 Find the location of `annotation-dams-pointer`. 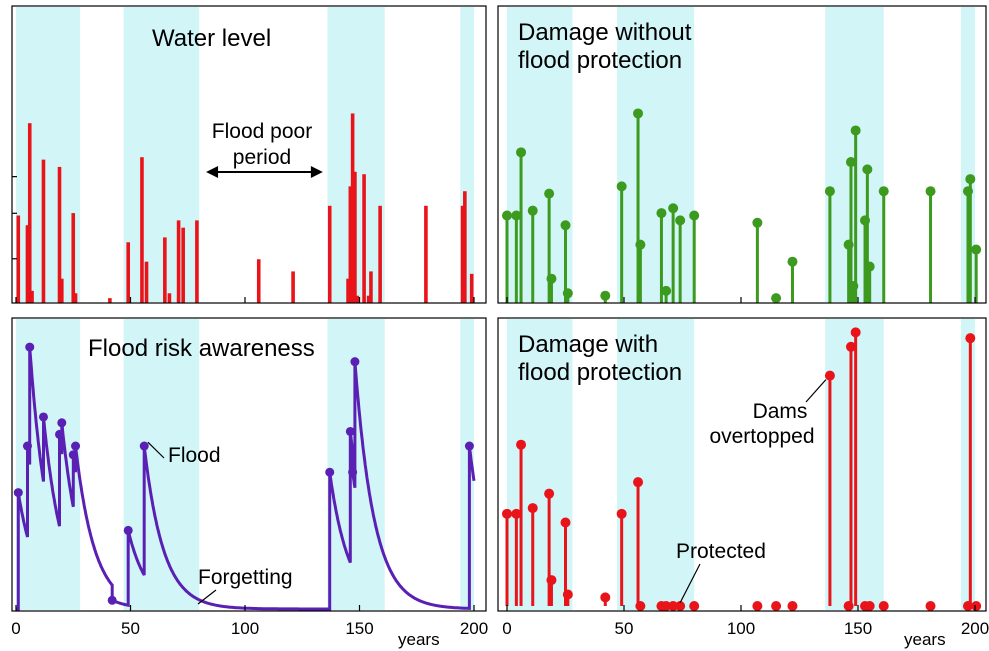

annotation-dams-pointer is located at coordinates (816, 391).